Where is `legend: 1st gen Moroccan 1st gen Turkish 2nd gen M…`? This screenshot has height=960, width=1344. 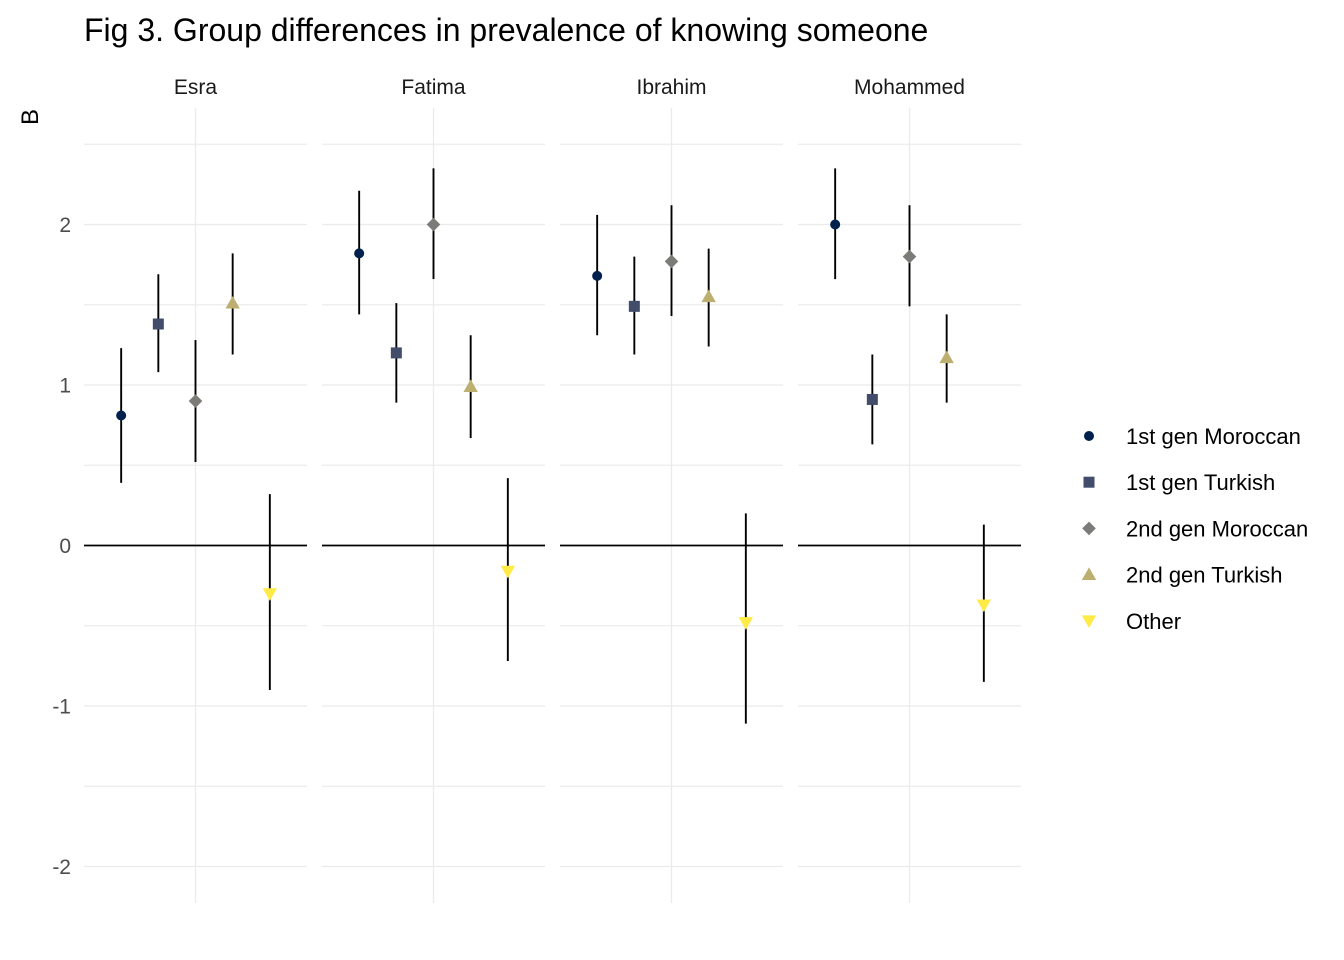 legend: 1st gen Moroccan 1st gen Turkish 2nd gen M… is located at coordinates (1194, 529).